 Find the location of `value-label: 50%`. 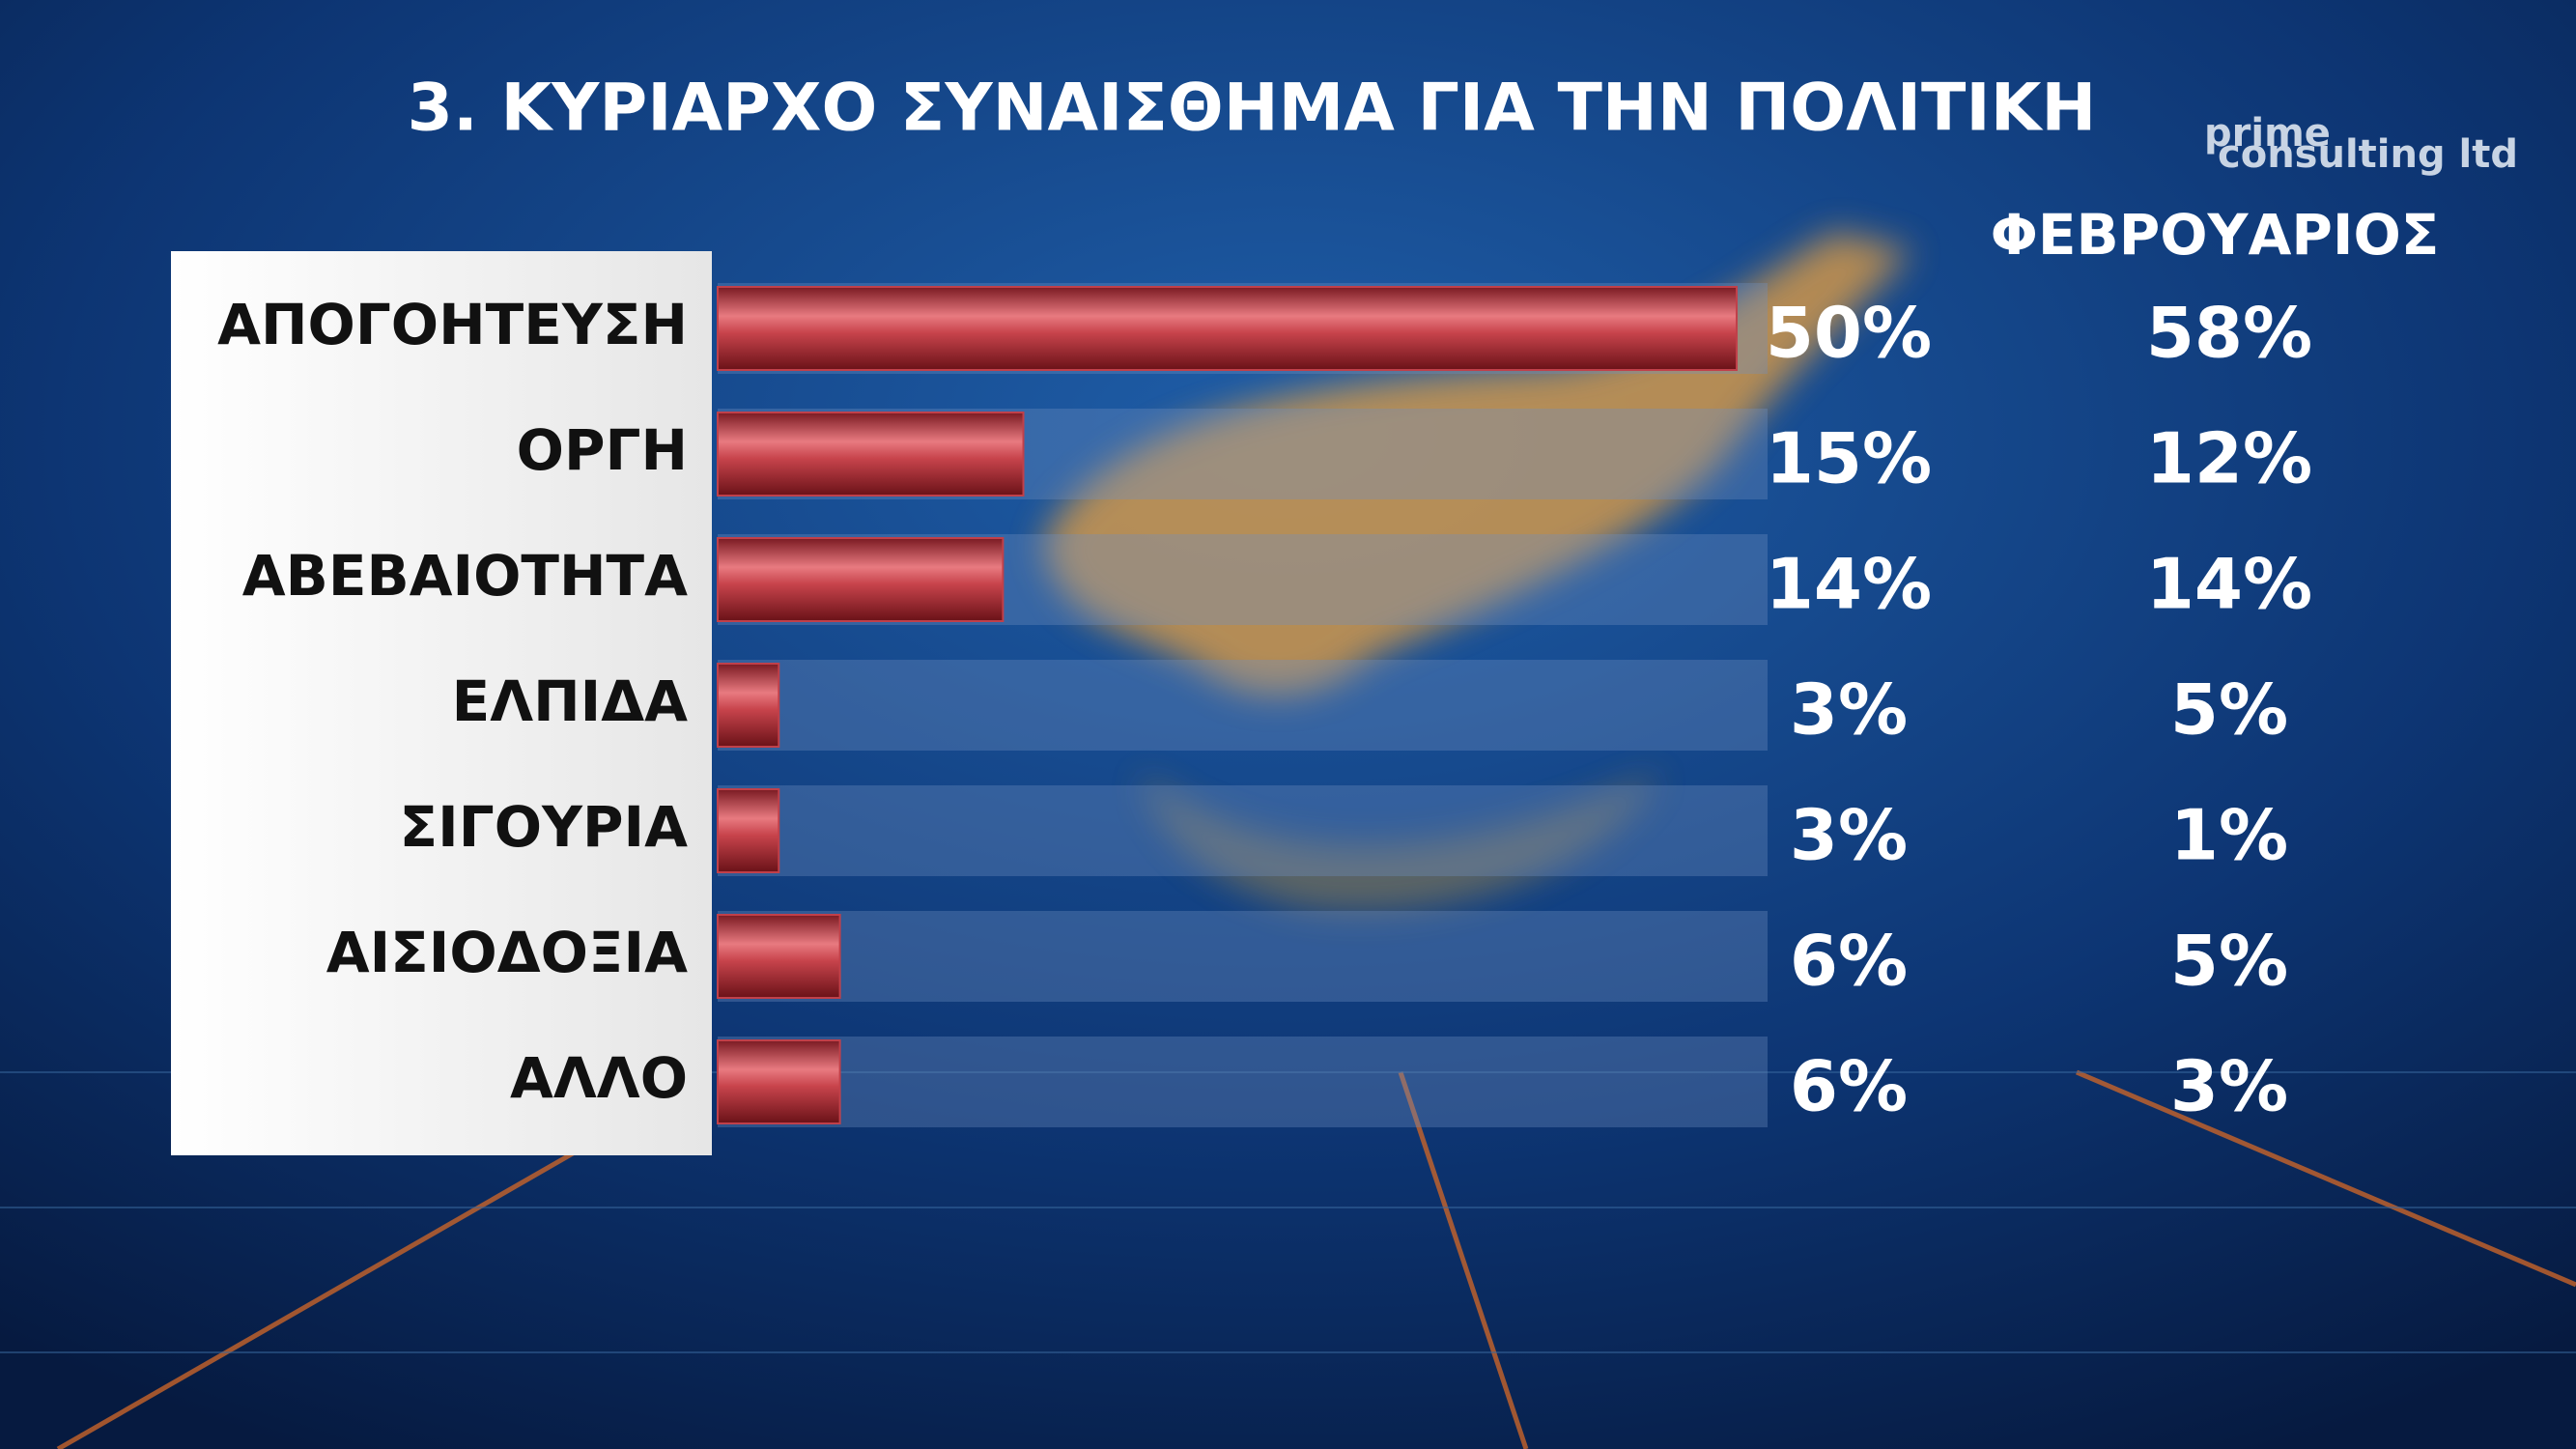

value-label: 50% is located at coordinates (1849, 333).